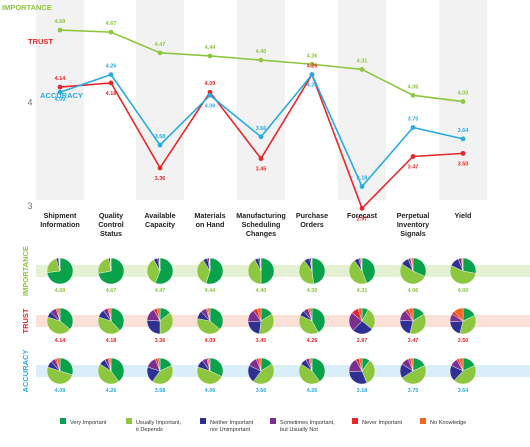 The height and width of the screenshot is (447, 530). I want to click on pie-value-label: 3.58, so click(160, 391).